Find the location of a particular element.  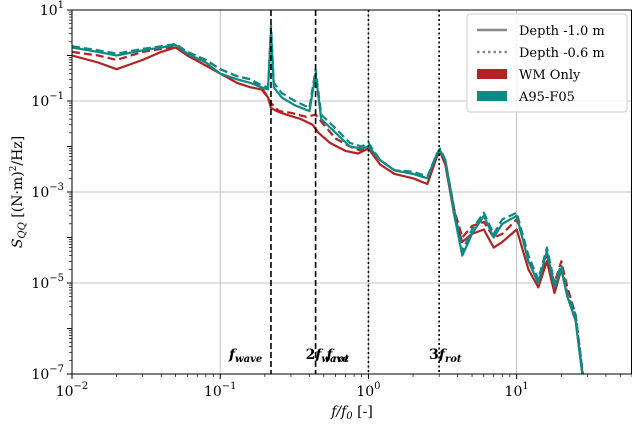

legend-box is located at coordinates (547, 63).